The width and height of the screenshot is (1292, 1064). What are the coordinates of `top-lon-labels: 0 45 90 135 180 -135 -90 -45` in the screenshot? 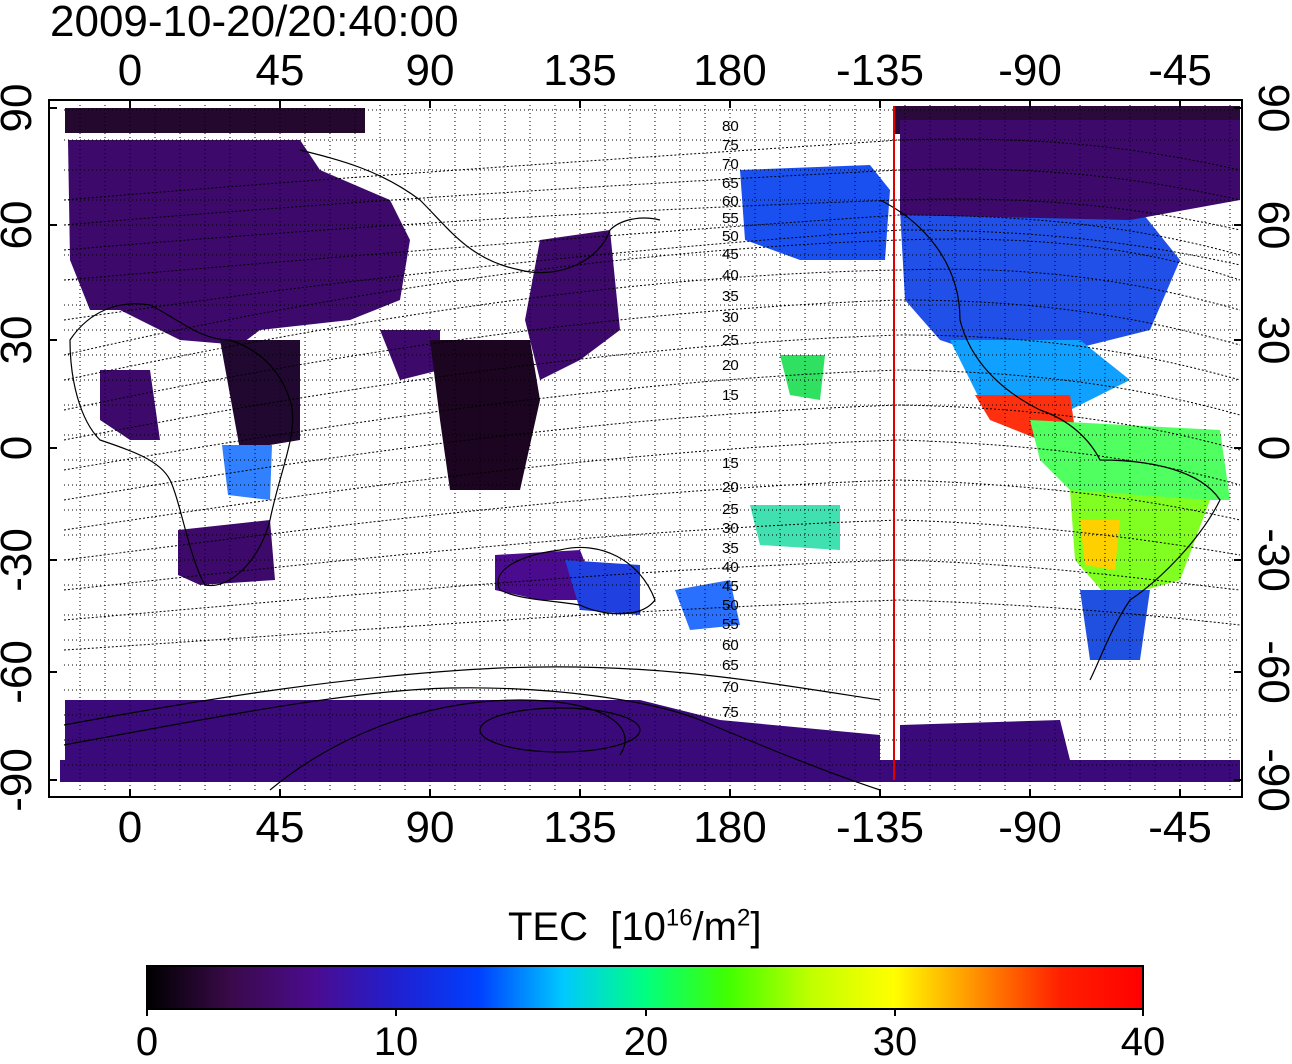 It's located at (665, 70).